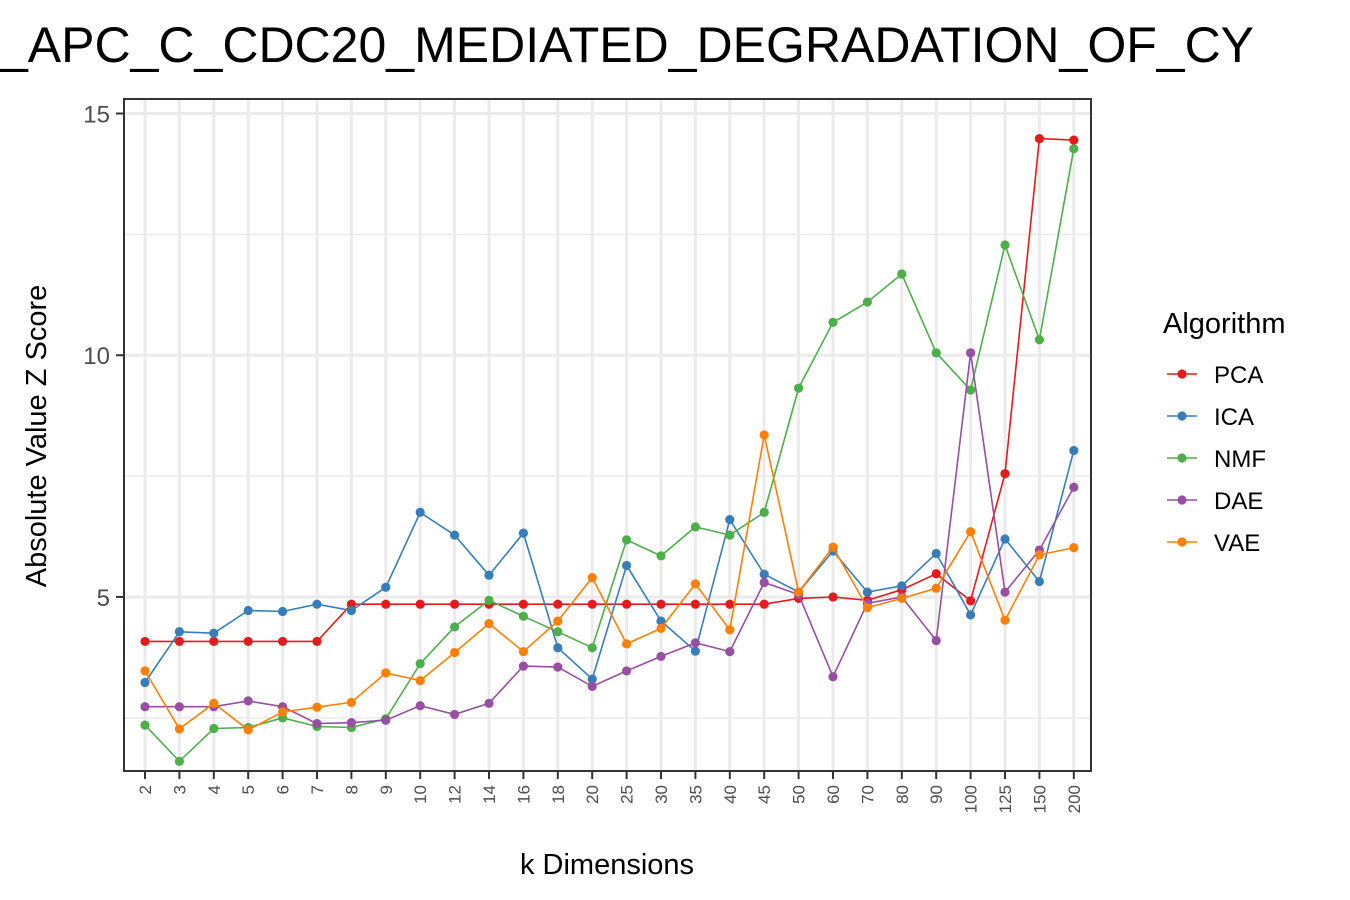 The height and width of the screenshot is (900, 1350). I want to click on x-tick-label: 2, so click(145, 789).